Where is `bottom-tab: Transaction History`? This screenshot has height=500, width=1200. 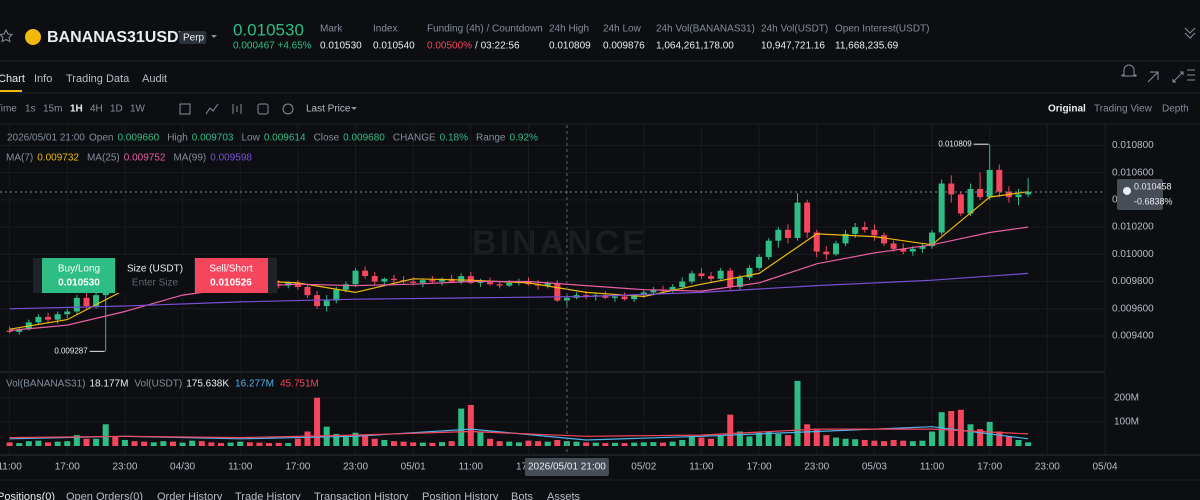
bottom-tab: Transaction History is located at coordinates (361, 495).